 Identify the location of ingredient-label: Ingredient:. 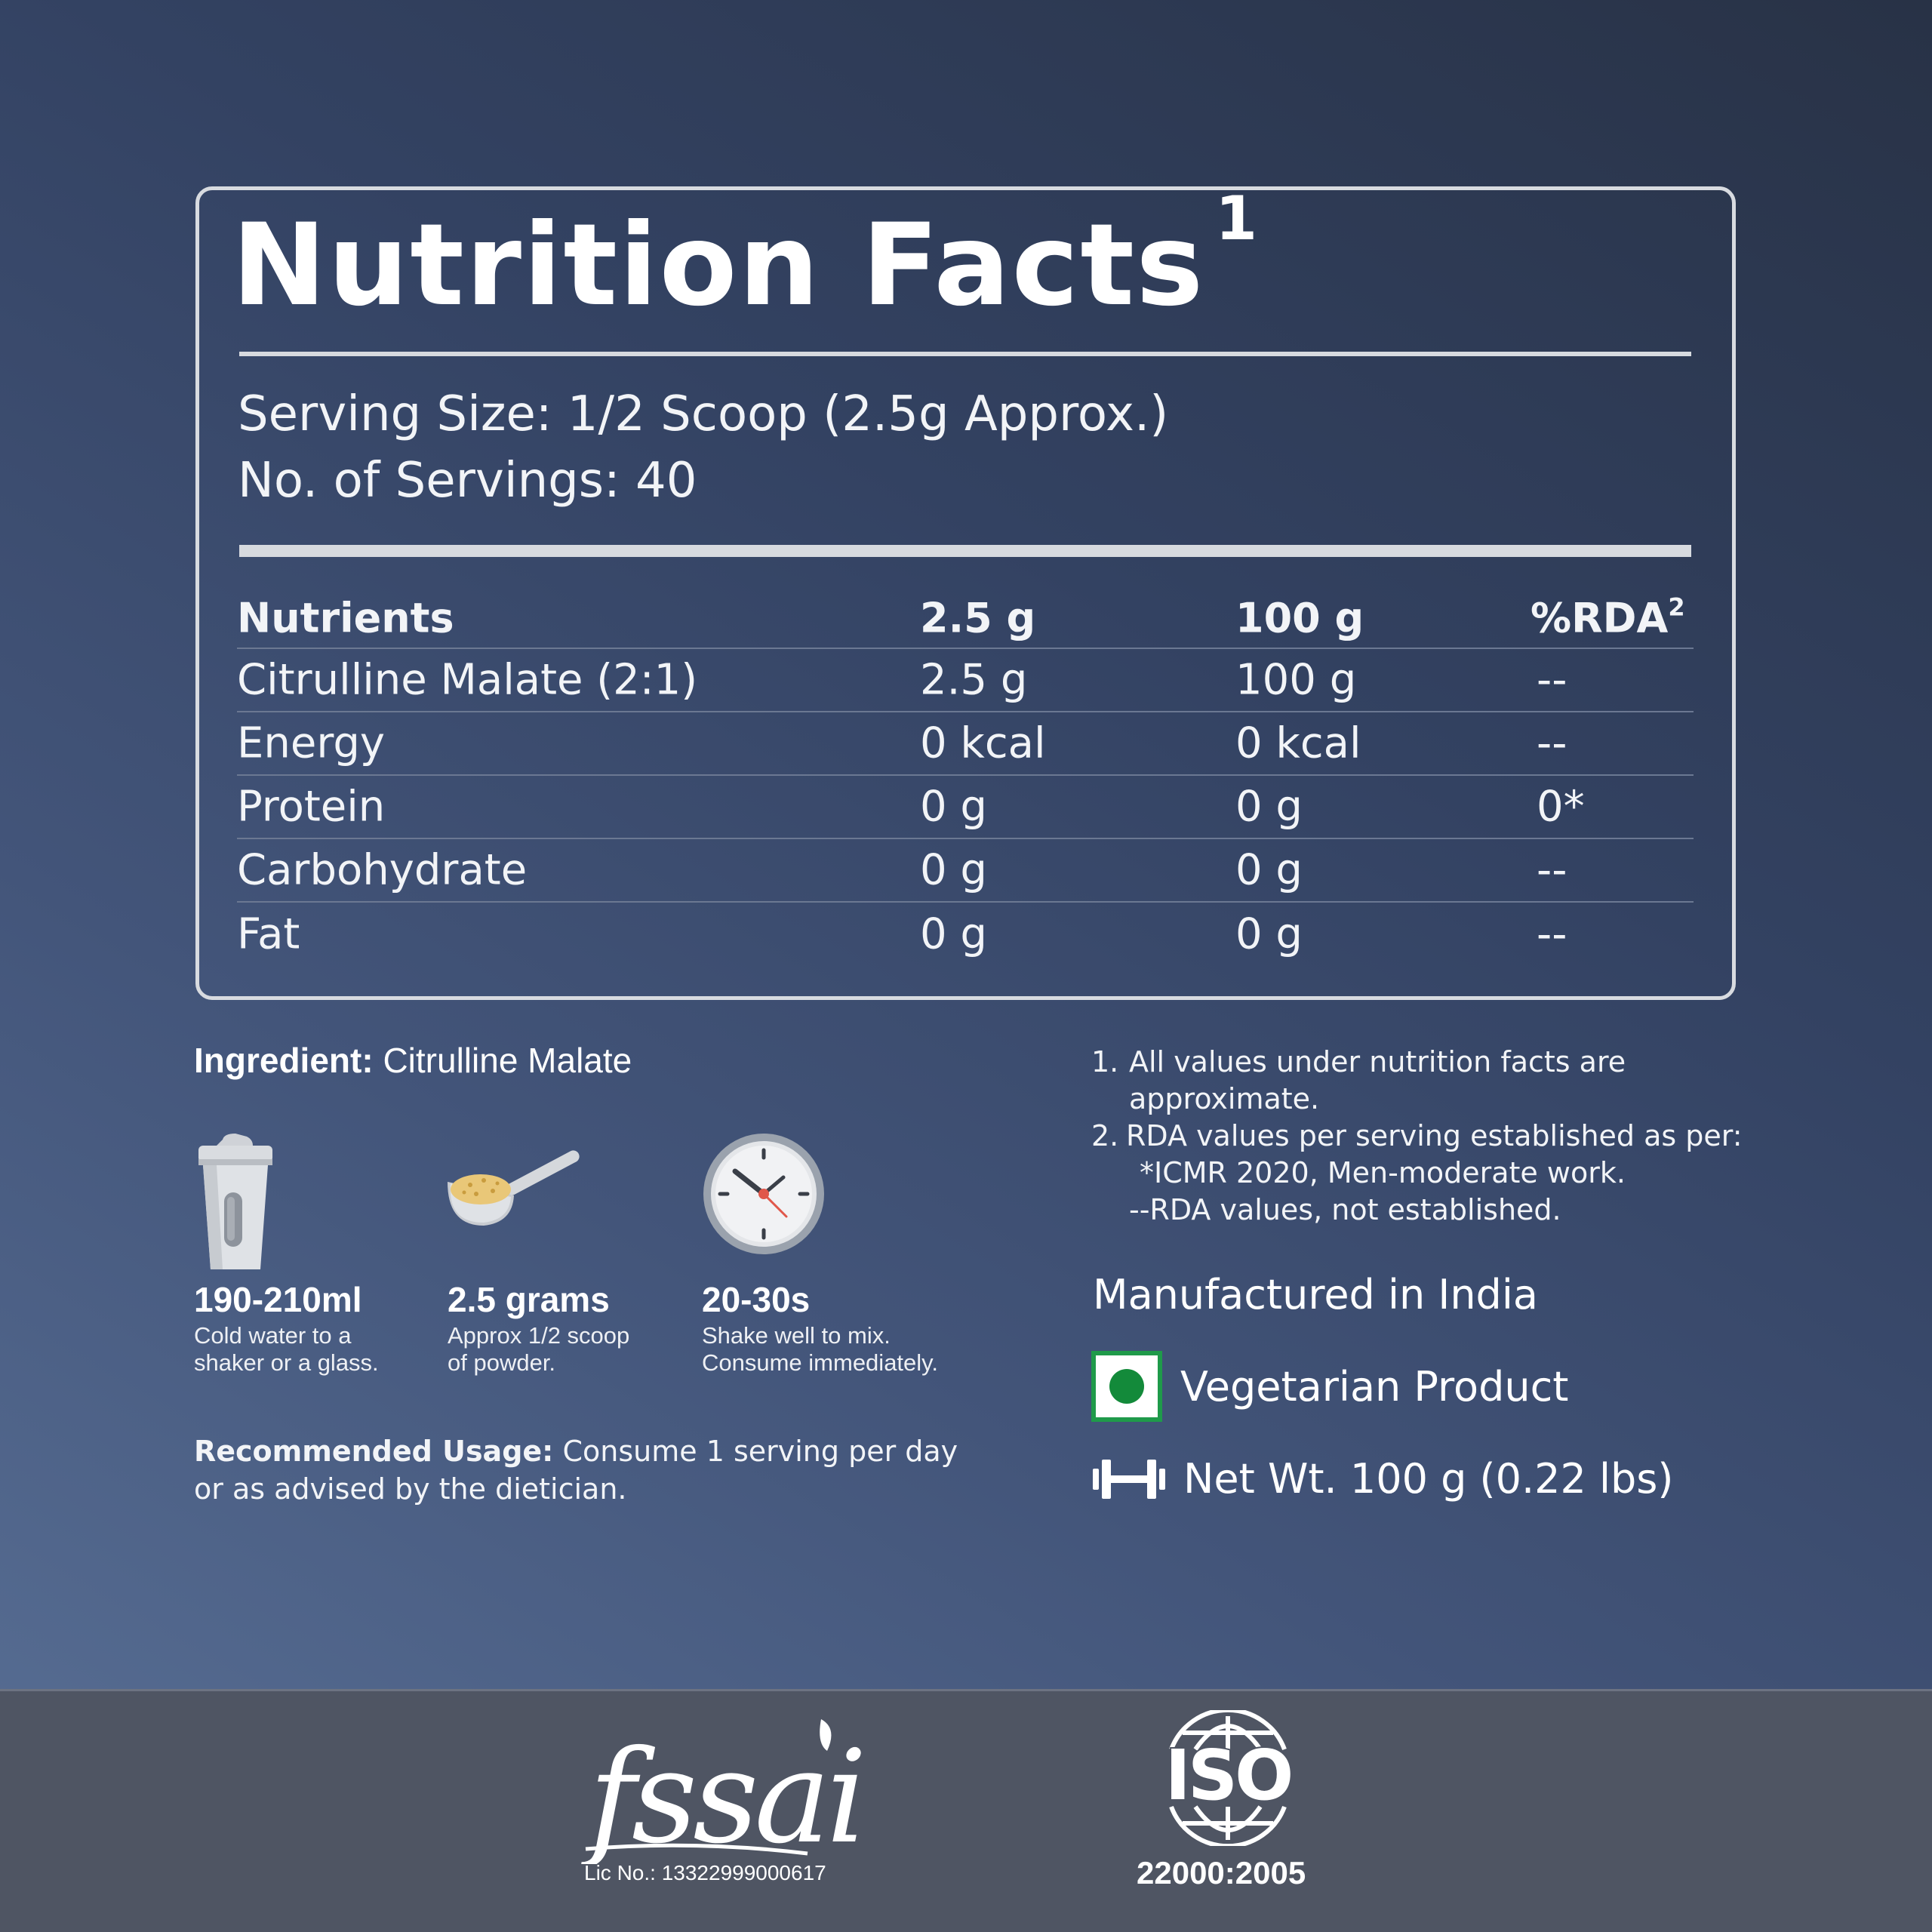
(284, 1060).